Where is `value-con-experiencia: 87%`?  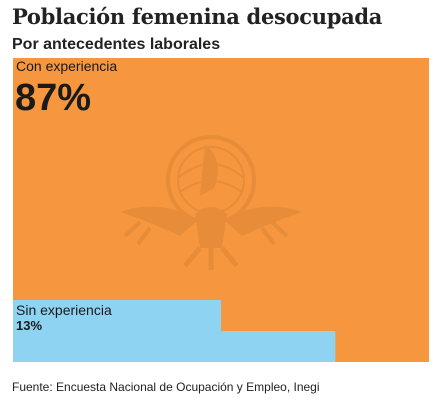
value-con-experiencia: 87% is located at coordinates (53, 98).